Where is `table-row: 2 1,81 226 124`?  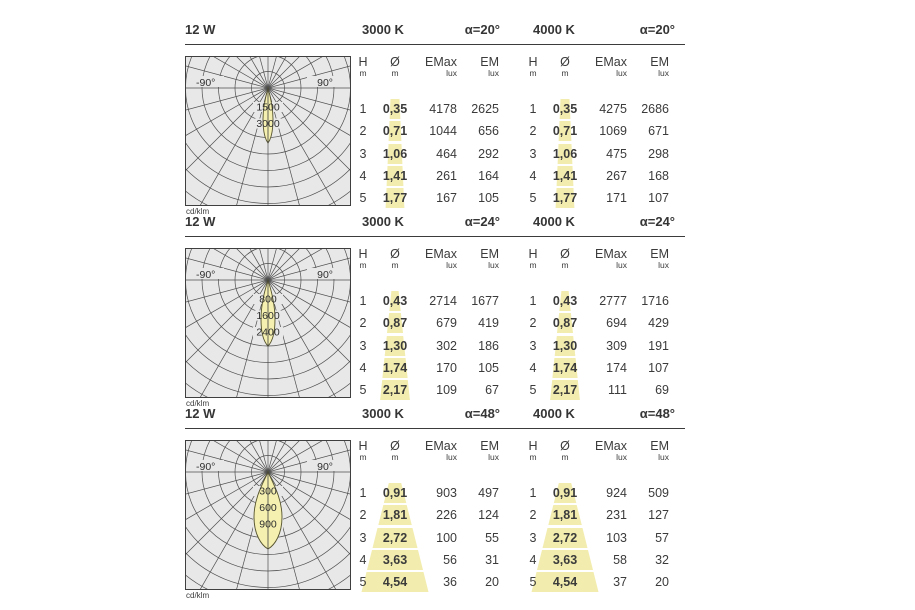 table-row: 2 1,81 226 124 is located at coordinates (428, 515).